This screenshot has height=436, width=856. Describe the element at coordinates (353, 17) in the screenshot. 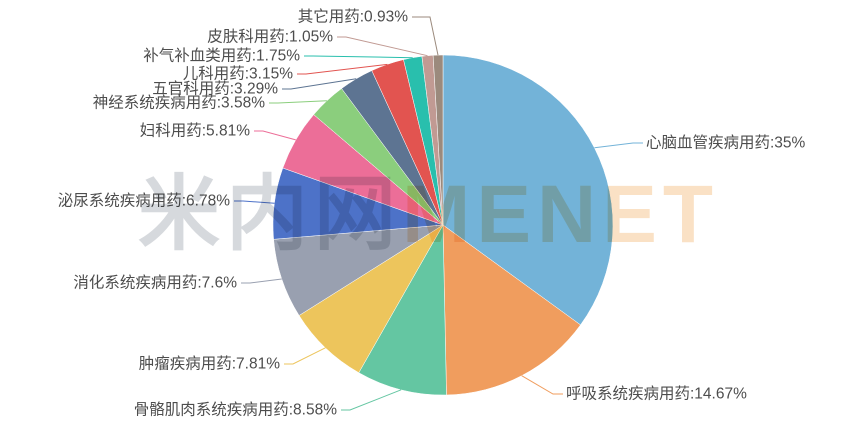

I see `slice-label-12: 其它用药:0.93%` at that location.